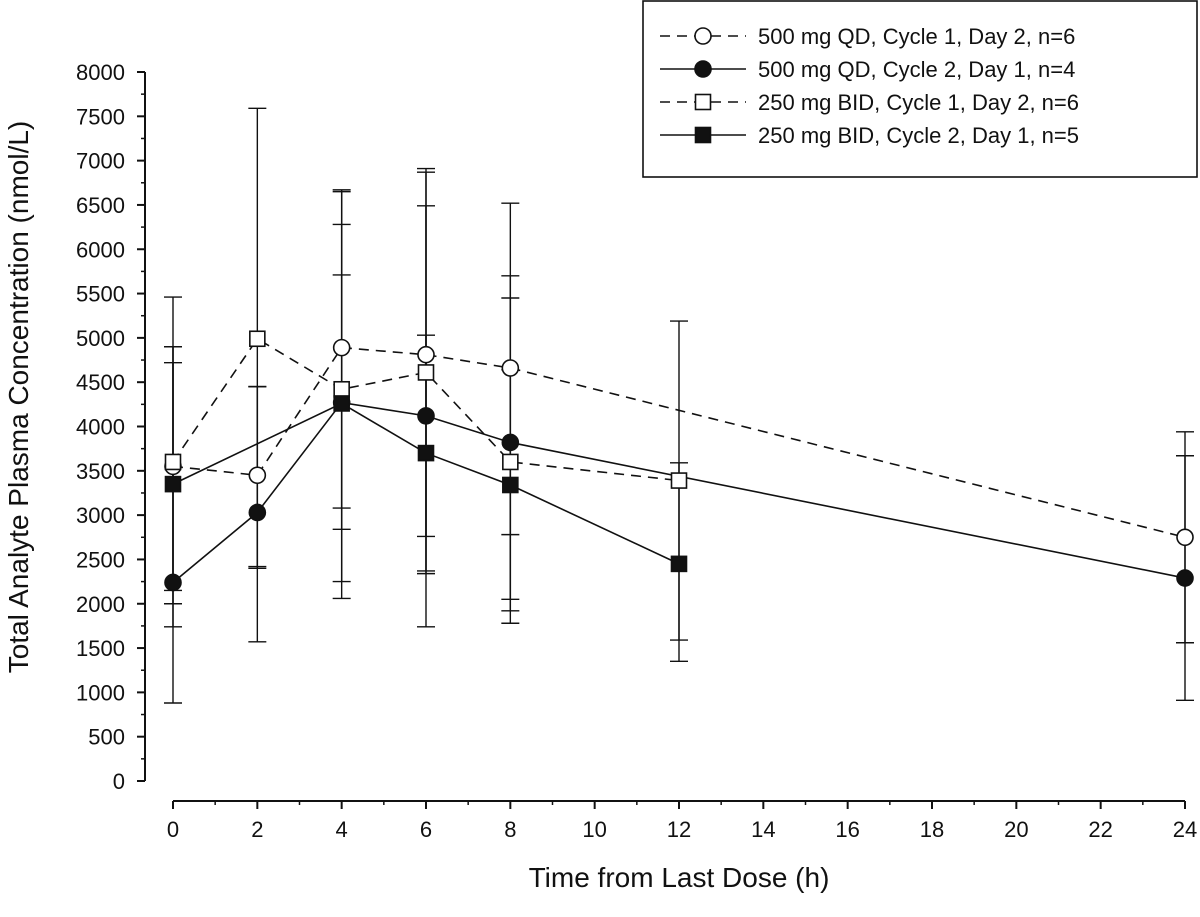 The image size is (1200, 917). I want to click on legend-box, so click(920, 89).